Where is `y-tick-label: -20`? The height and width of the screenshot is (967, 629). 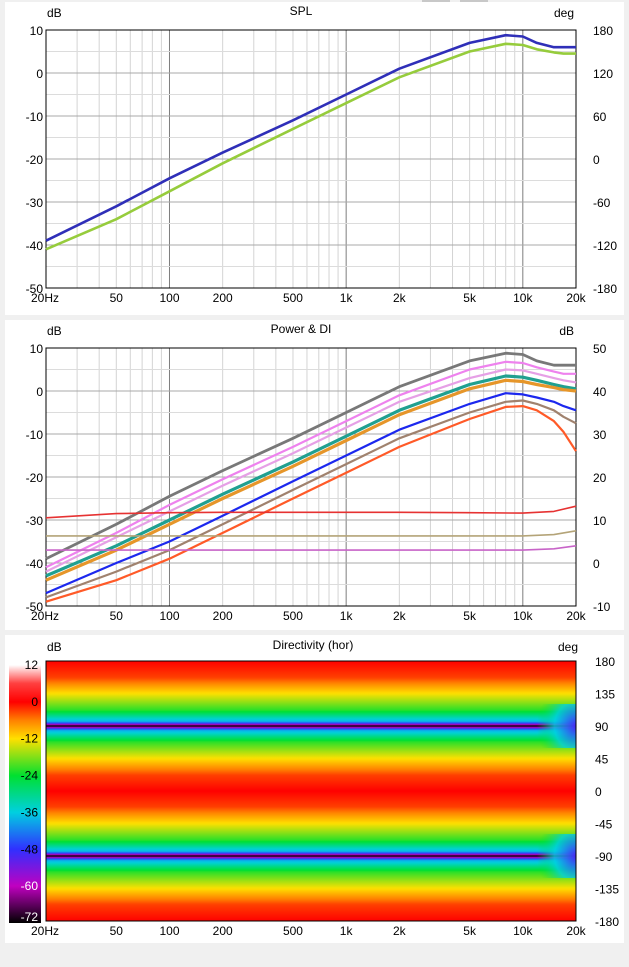 y-tick-label: -20 is located at coordinates (35, 478).